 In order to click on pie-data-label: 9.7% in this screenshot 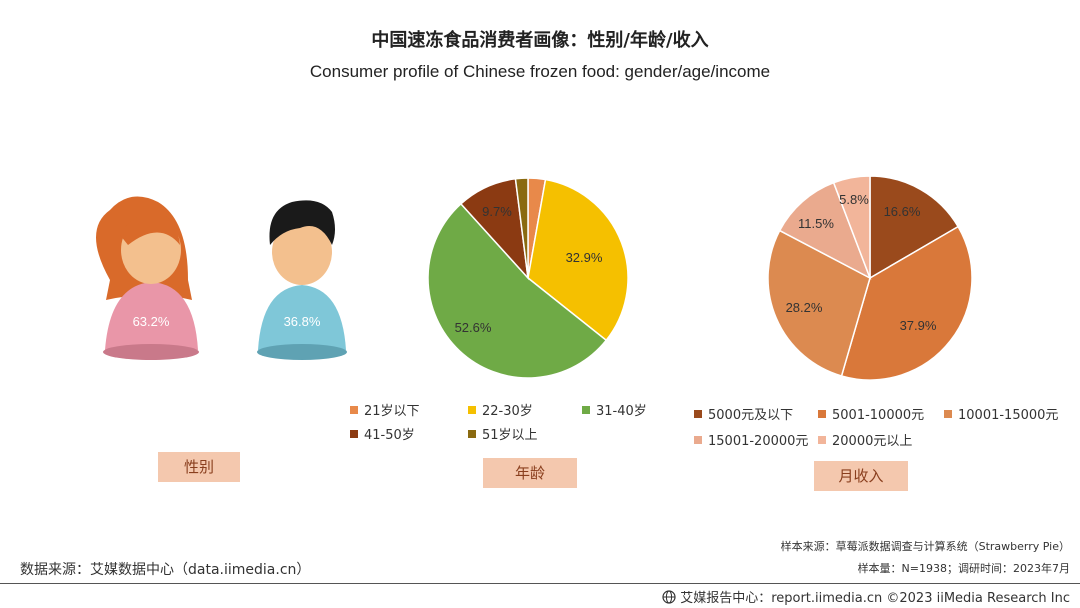, I will do `click(497, 211)`.